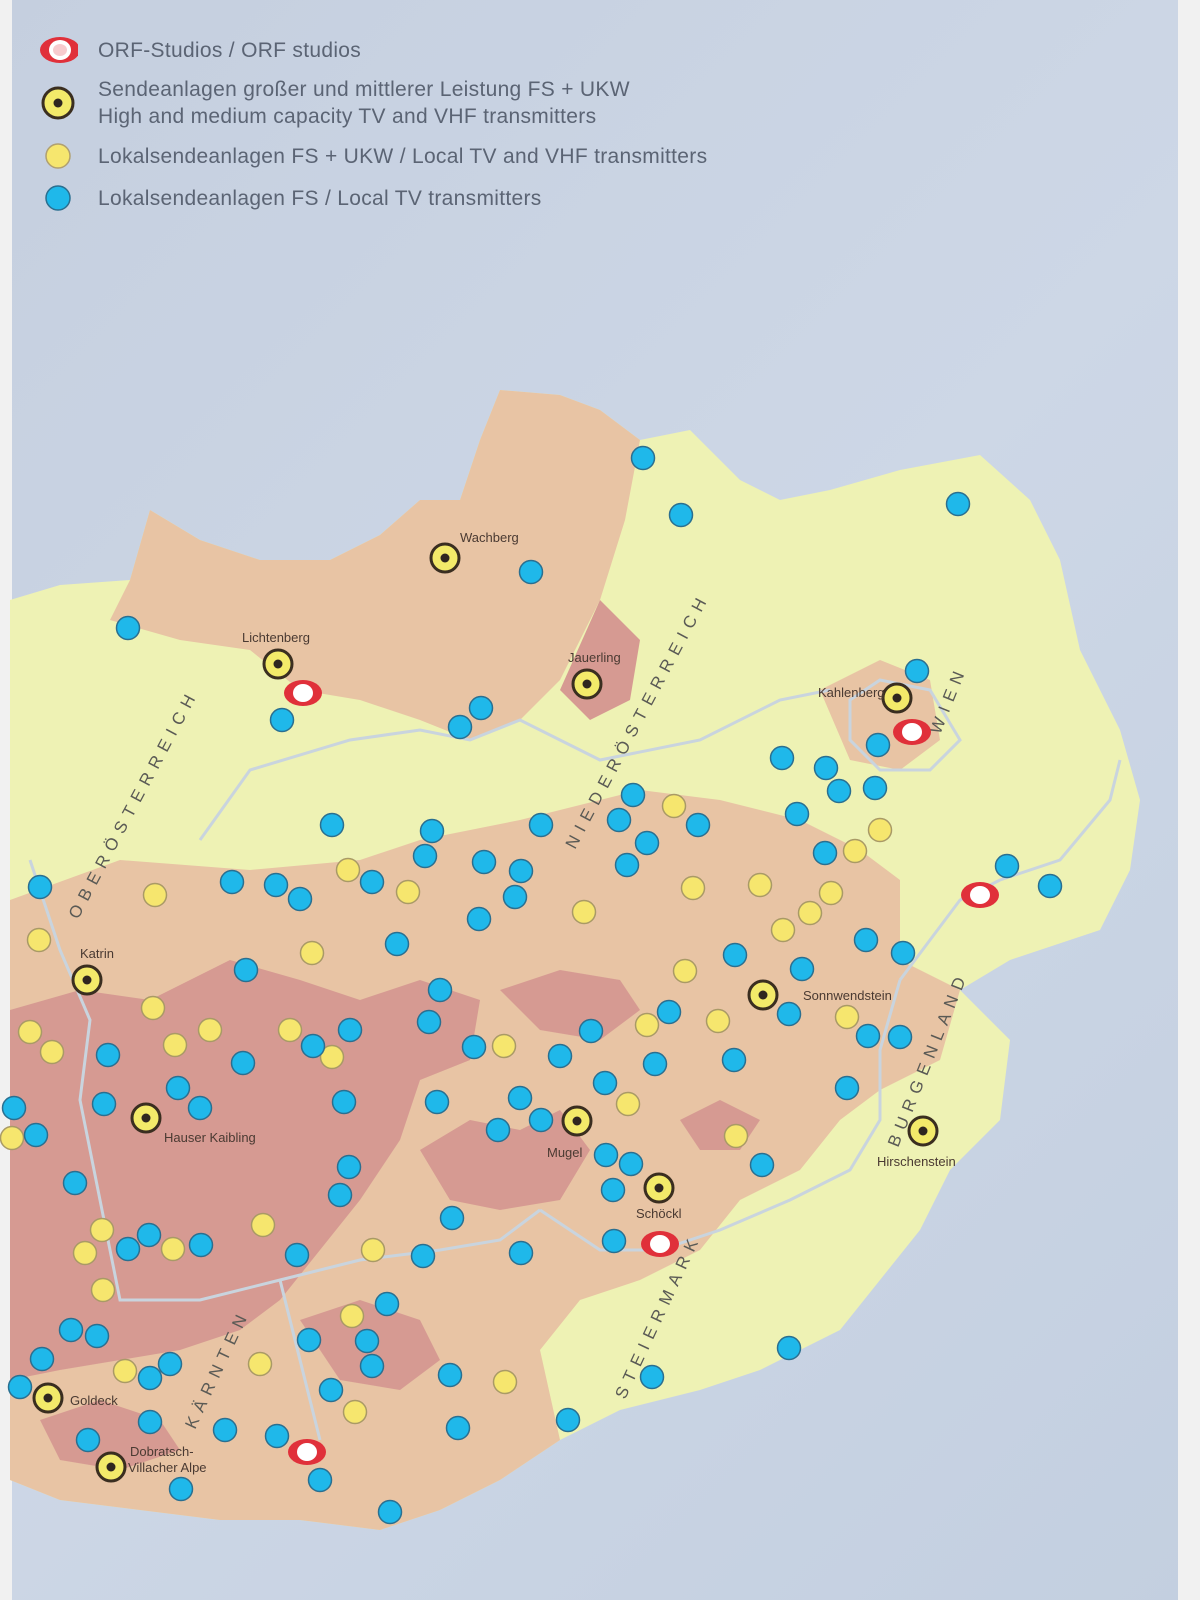 The width and height of the screenshot is (1200, 1600). What do you see at coordinates (276, 637) in the screenshot?
I see `label-lichtenberg: Lichtenberg` at bounding box center [276, 637].